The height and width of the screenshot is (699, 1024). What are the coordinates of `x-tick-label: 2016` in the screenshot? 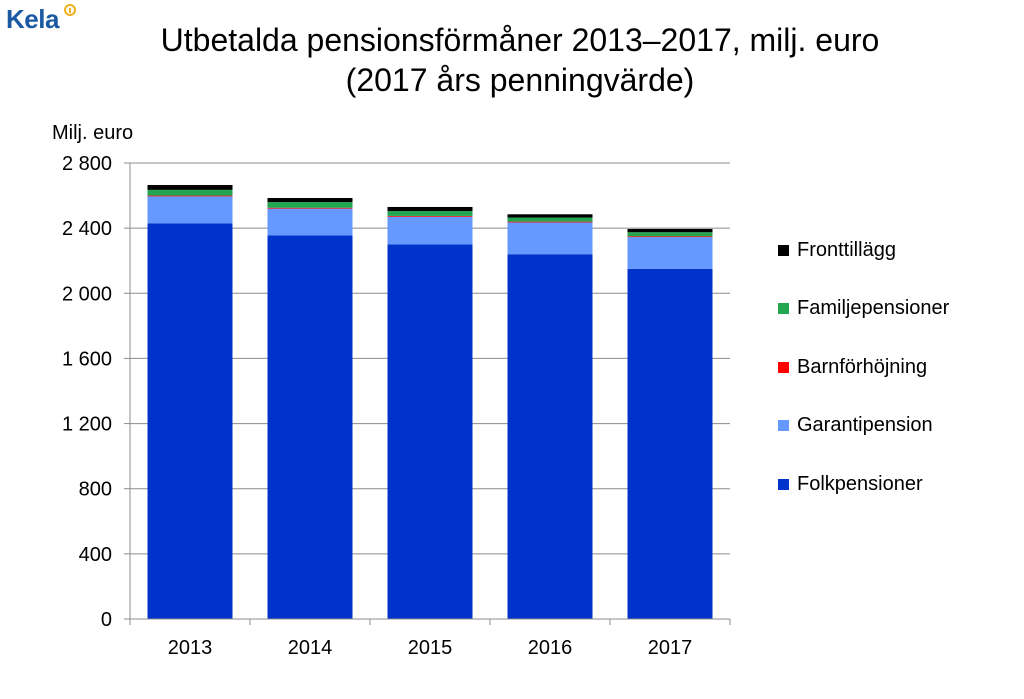 It's located at (550, 648).